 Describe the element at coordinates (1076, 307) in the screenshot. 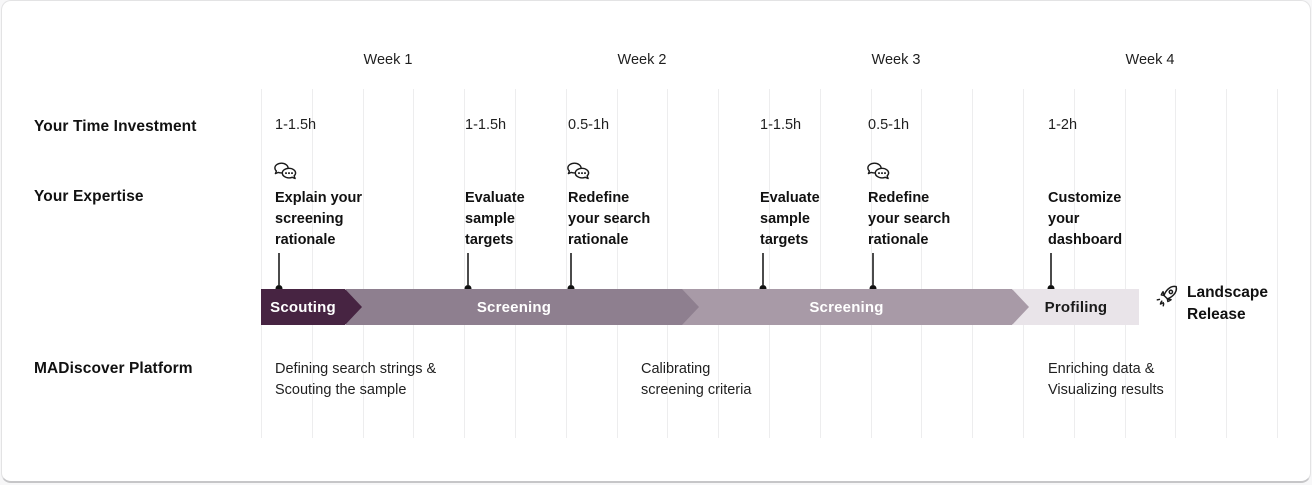

I see `phase-bar-profiling: Profiling` at that location.